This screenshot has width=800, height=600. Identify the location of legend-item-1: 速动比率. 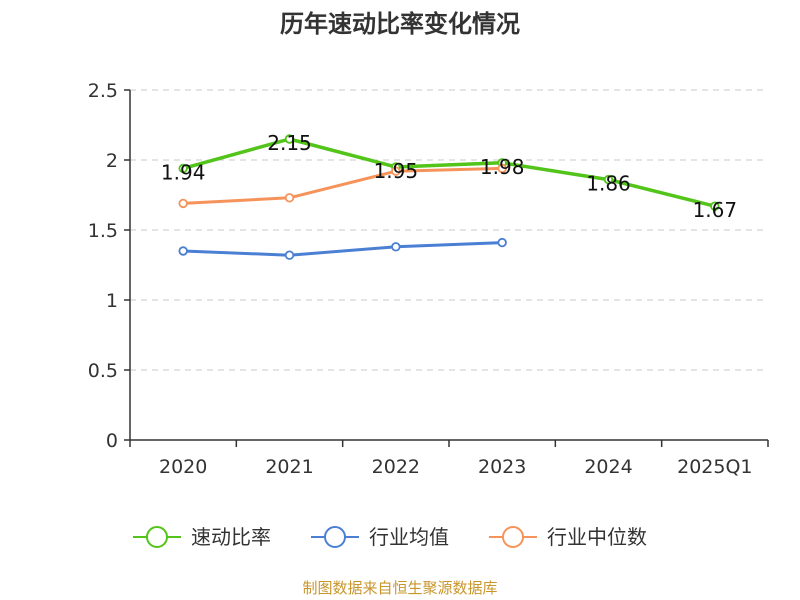
(202, 537).